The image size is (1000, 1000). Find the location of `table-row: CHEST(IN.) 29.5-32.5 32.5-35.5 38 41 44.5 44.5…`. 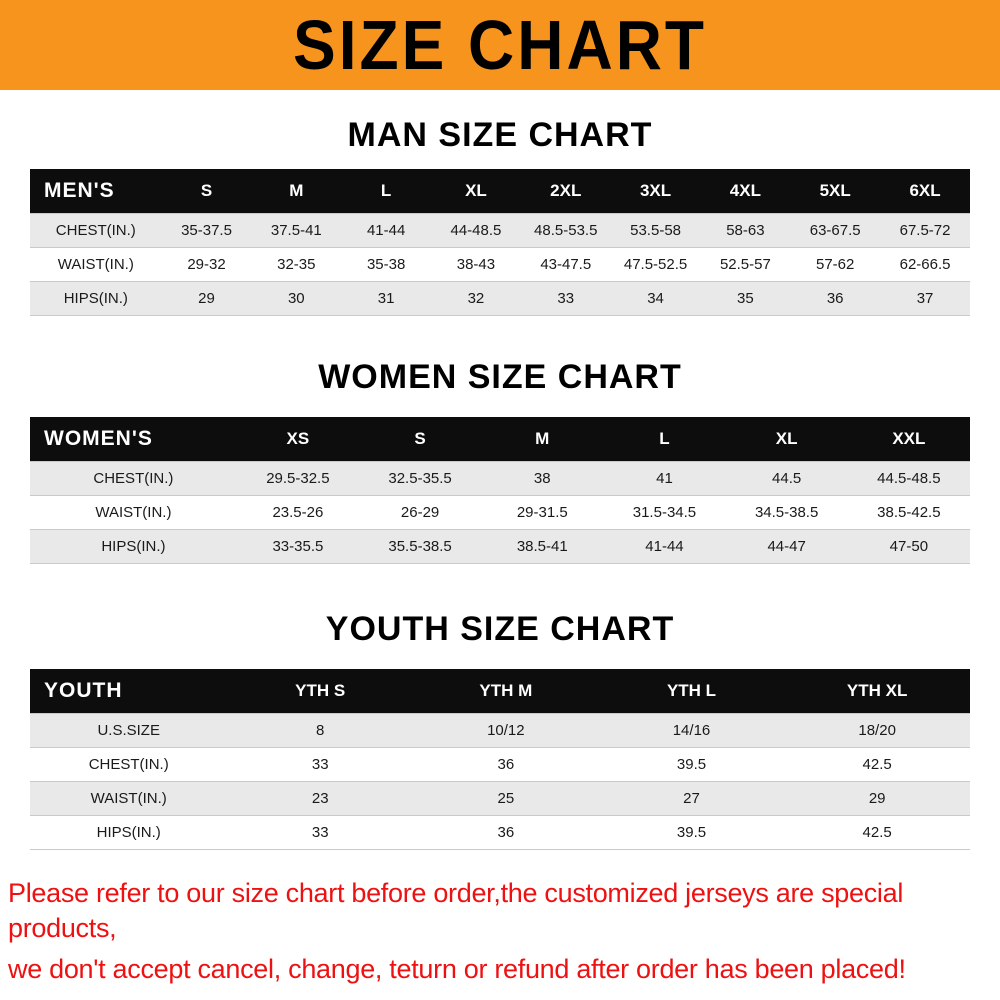

table-row: CHEST(IN.) 29.5-32.5 32.5-35.5 38 41 44.5 44.5… is located at coordinates (500, 478).